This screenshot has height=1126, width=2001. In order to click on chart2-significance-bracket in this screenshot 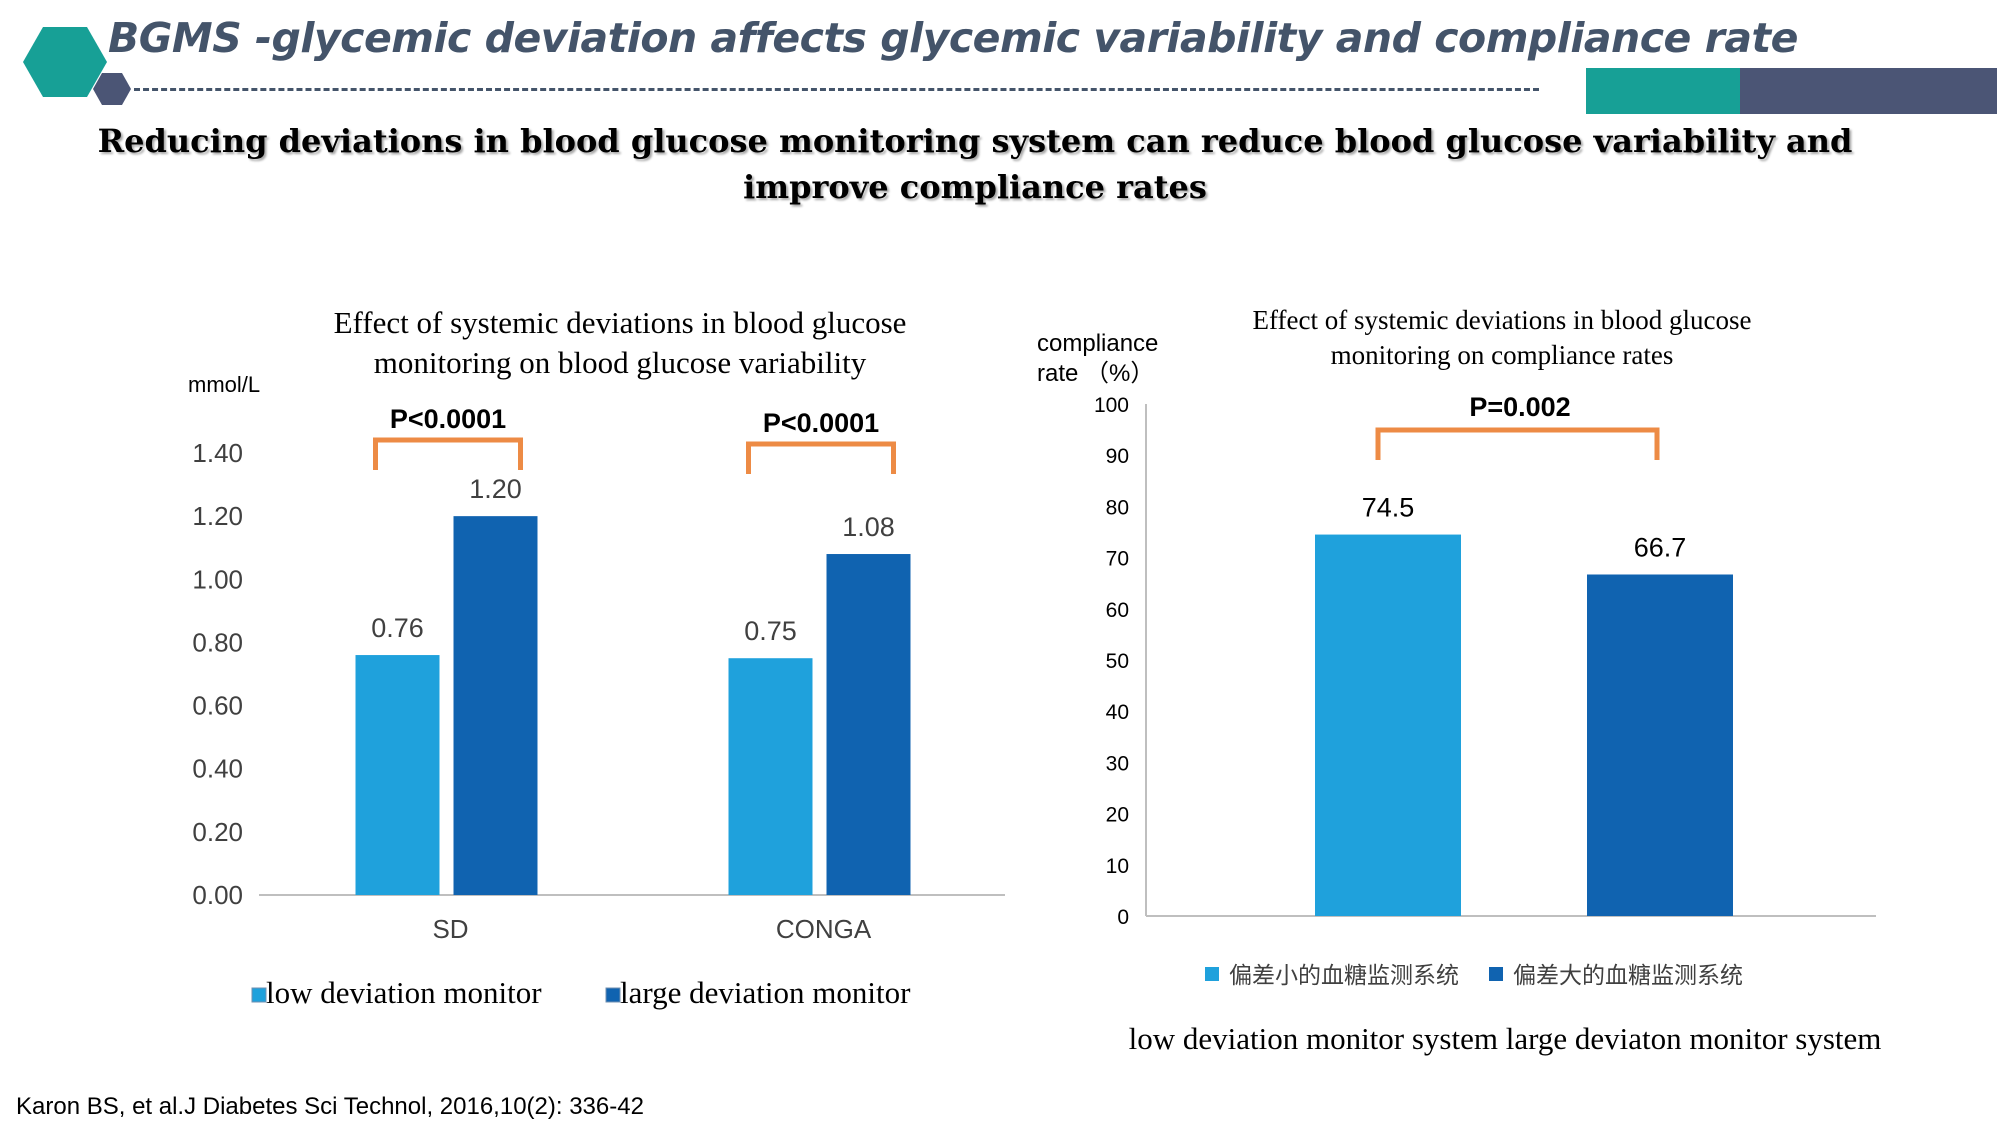, I will do `click(1517, 443)`.